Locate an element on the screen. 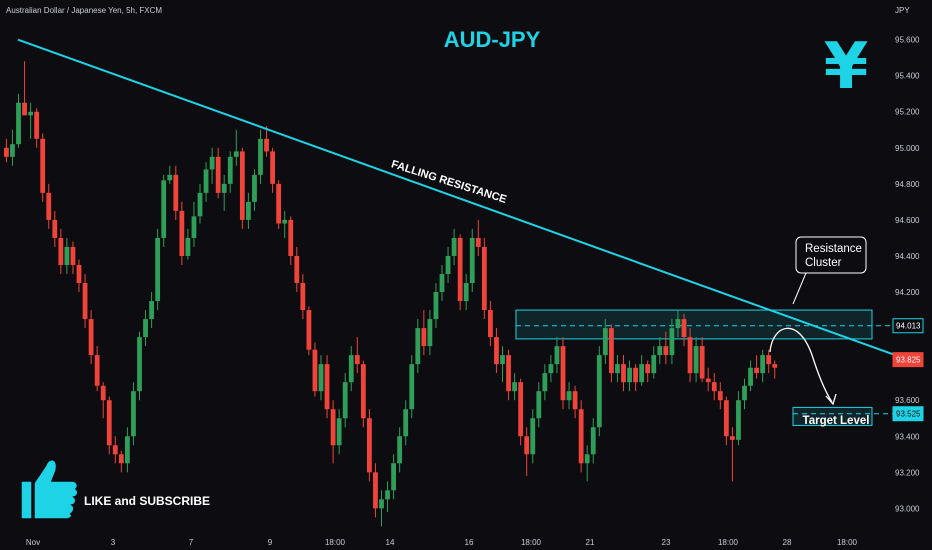 This screenshot has width=932, height=550. target-price-text: 93.525 is located at coordinates (908, 414).